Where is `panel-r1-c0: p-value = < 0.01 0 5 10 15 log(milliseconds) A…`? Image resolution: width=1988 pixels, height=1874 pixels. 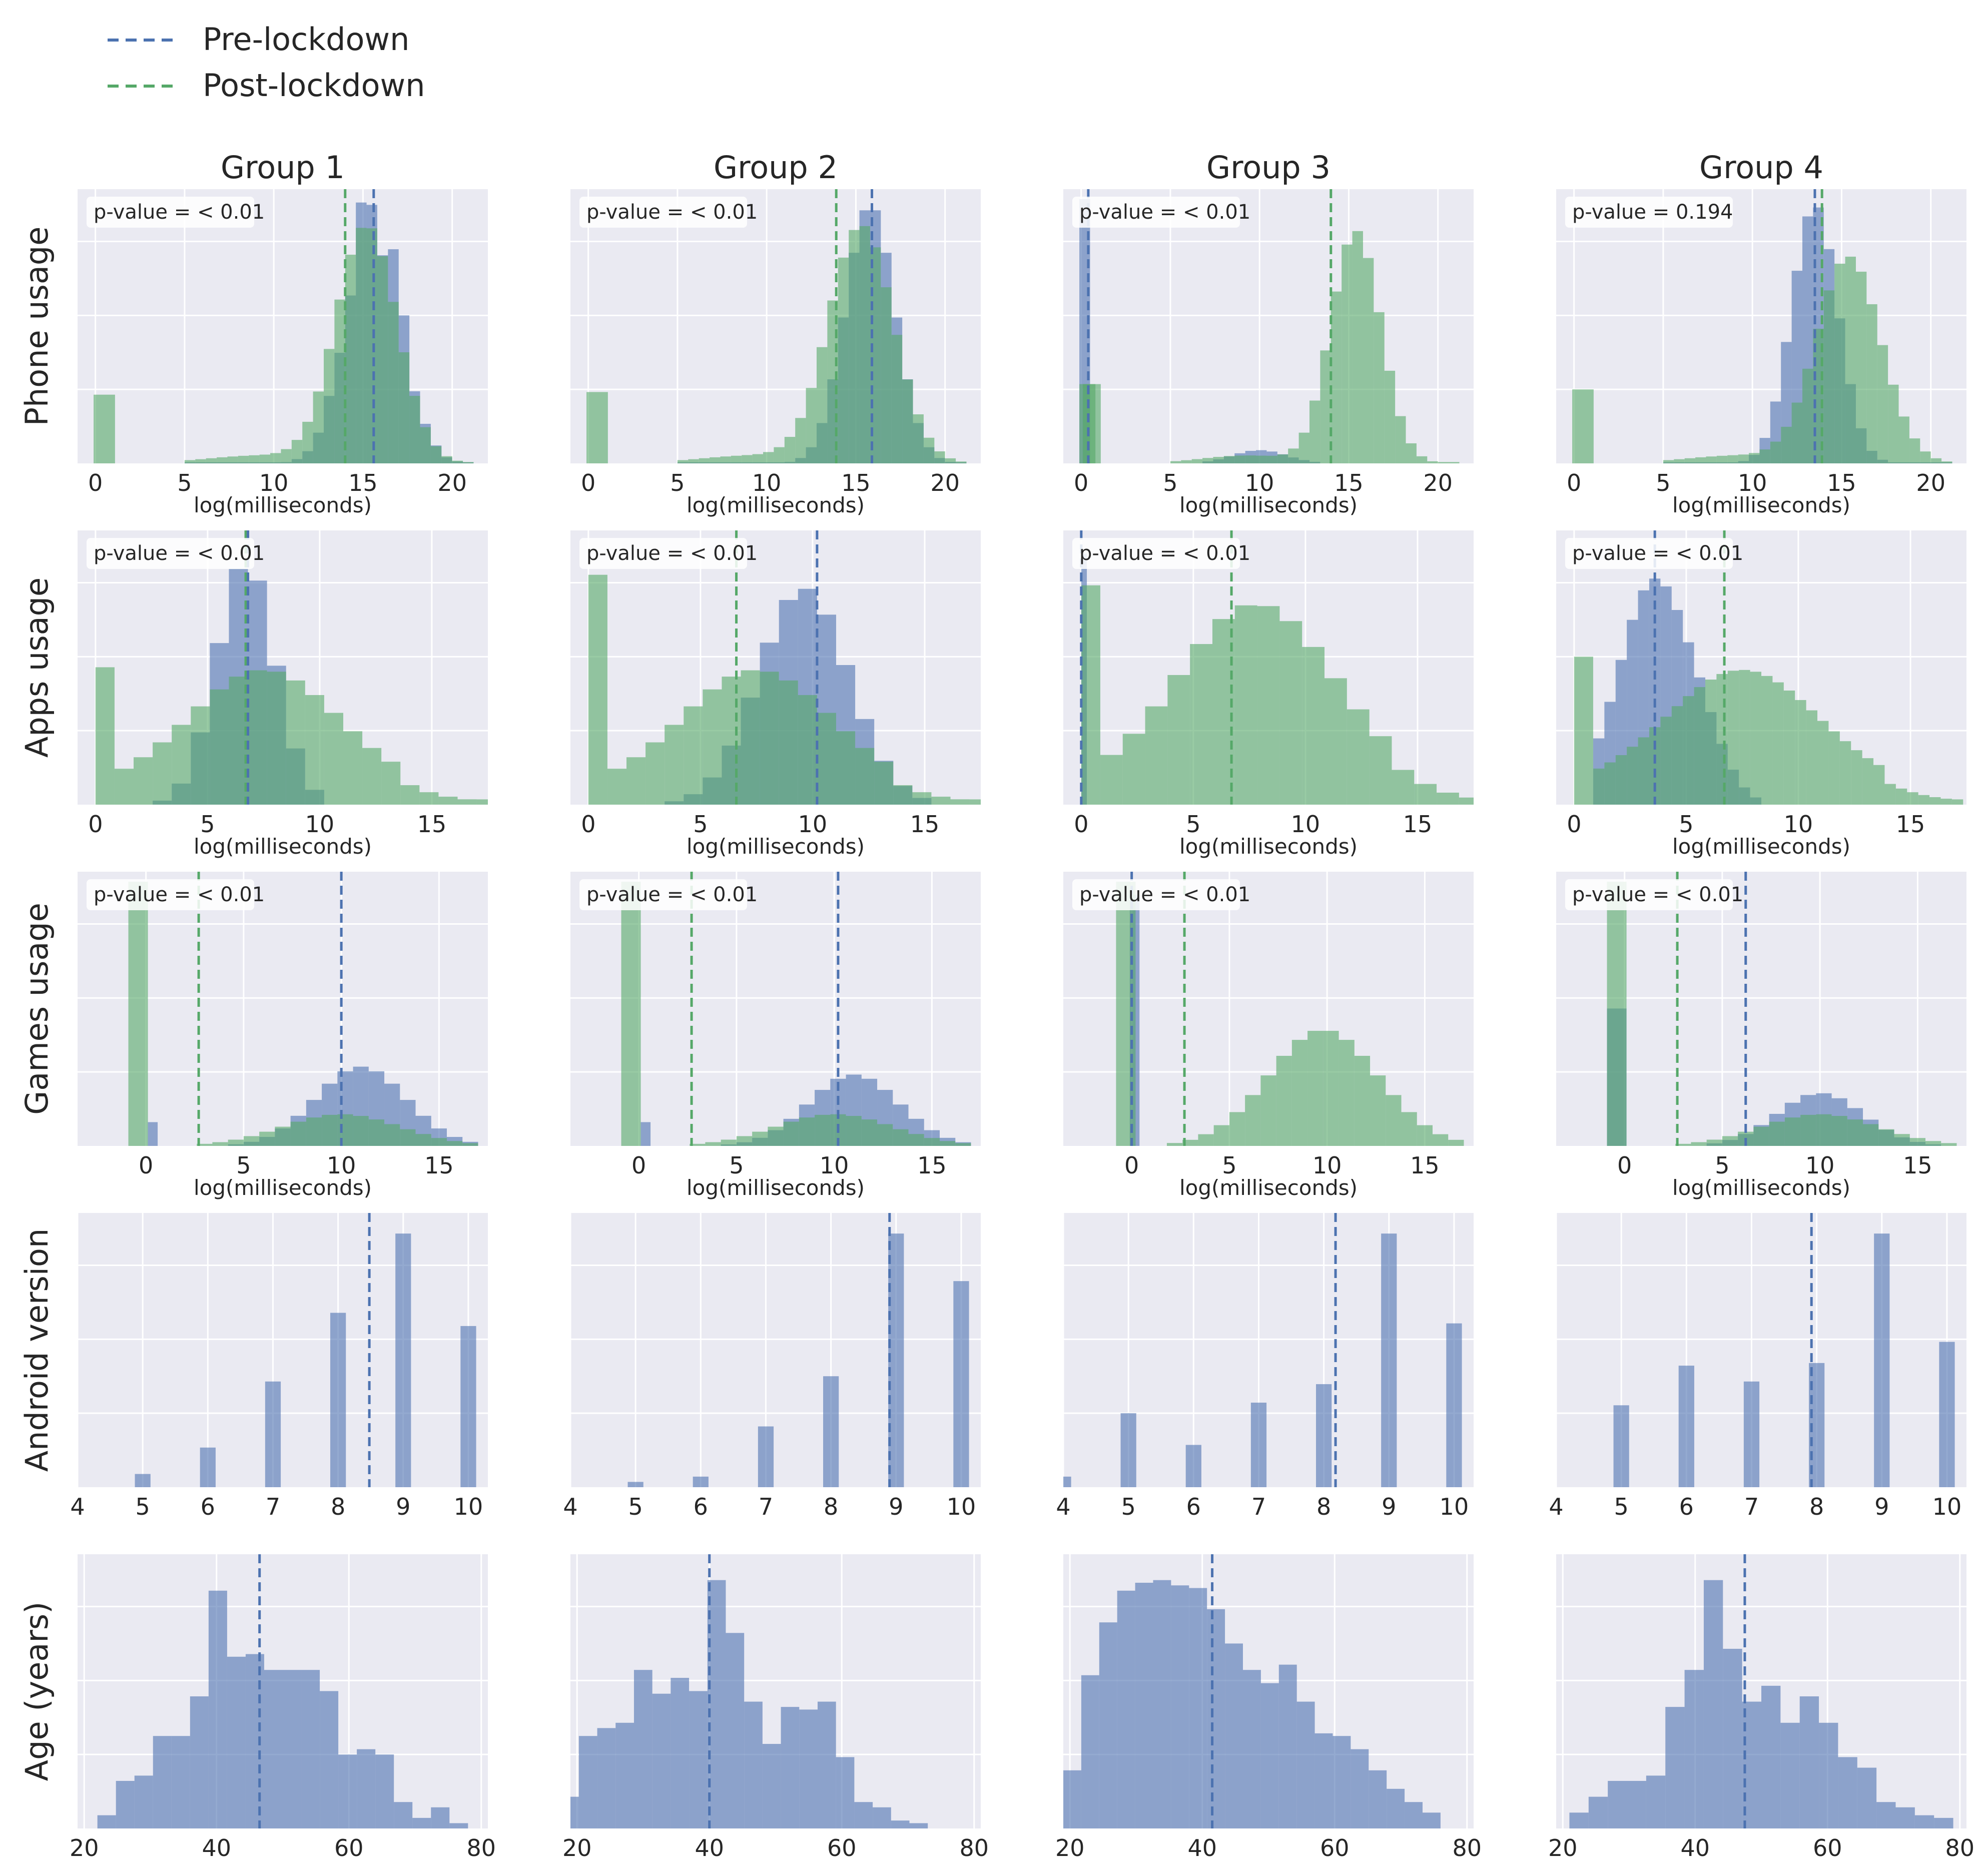
panel-r1-c0: p-value = < 0.01 0 5 10 15 log(milliseconds) A… is located at coordinates (254, 694).